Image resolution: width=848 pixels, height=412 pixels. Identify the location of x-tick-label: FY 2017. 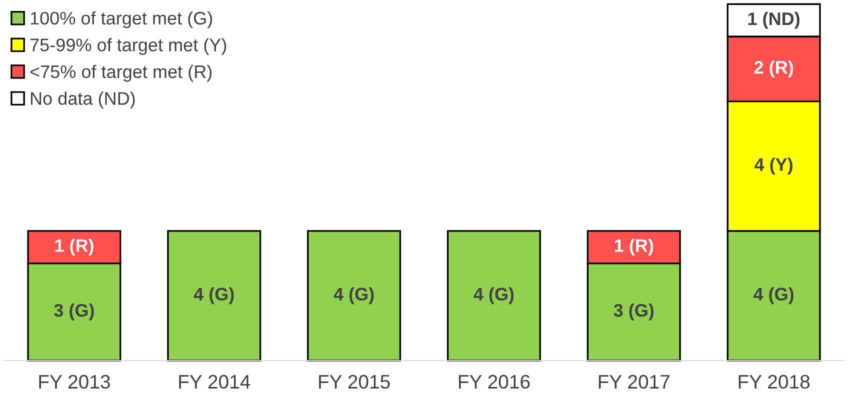
(634, 381).